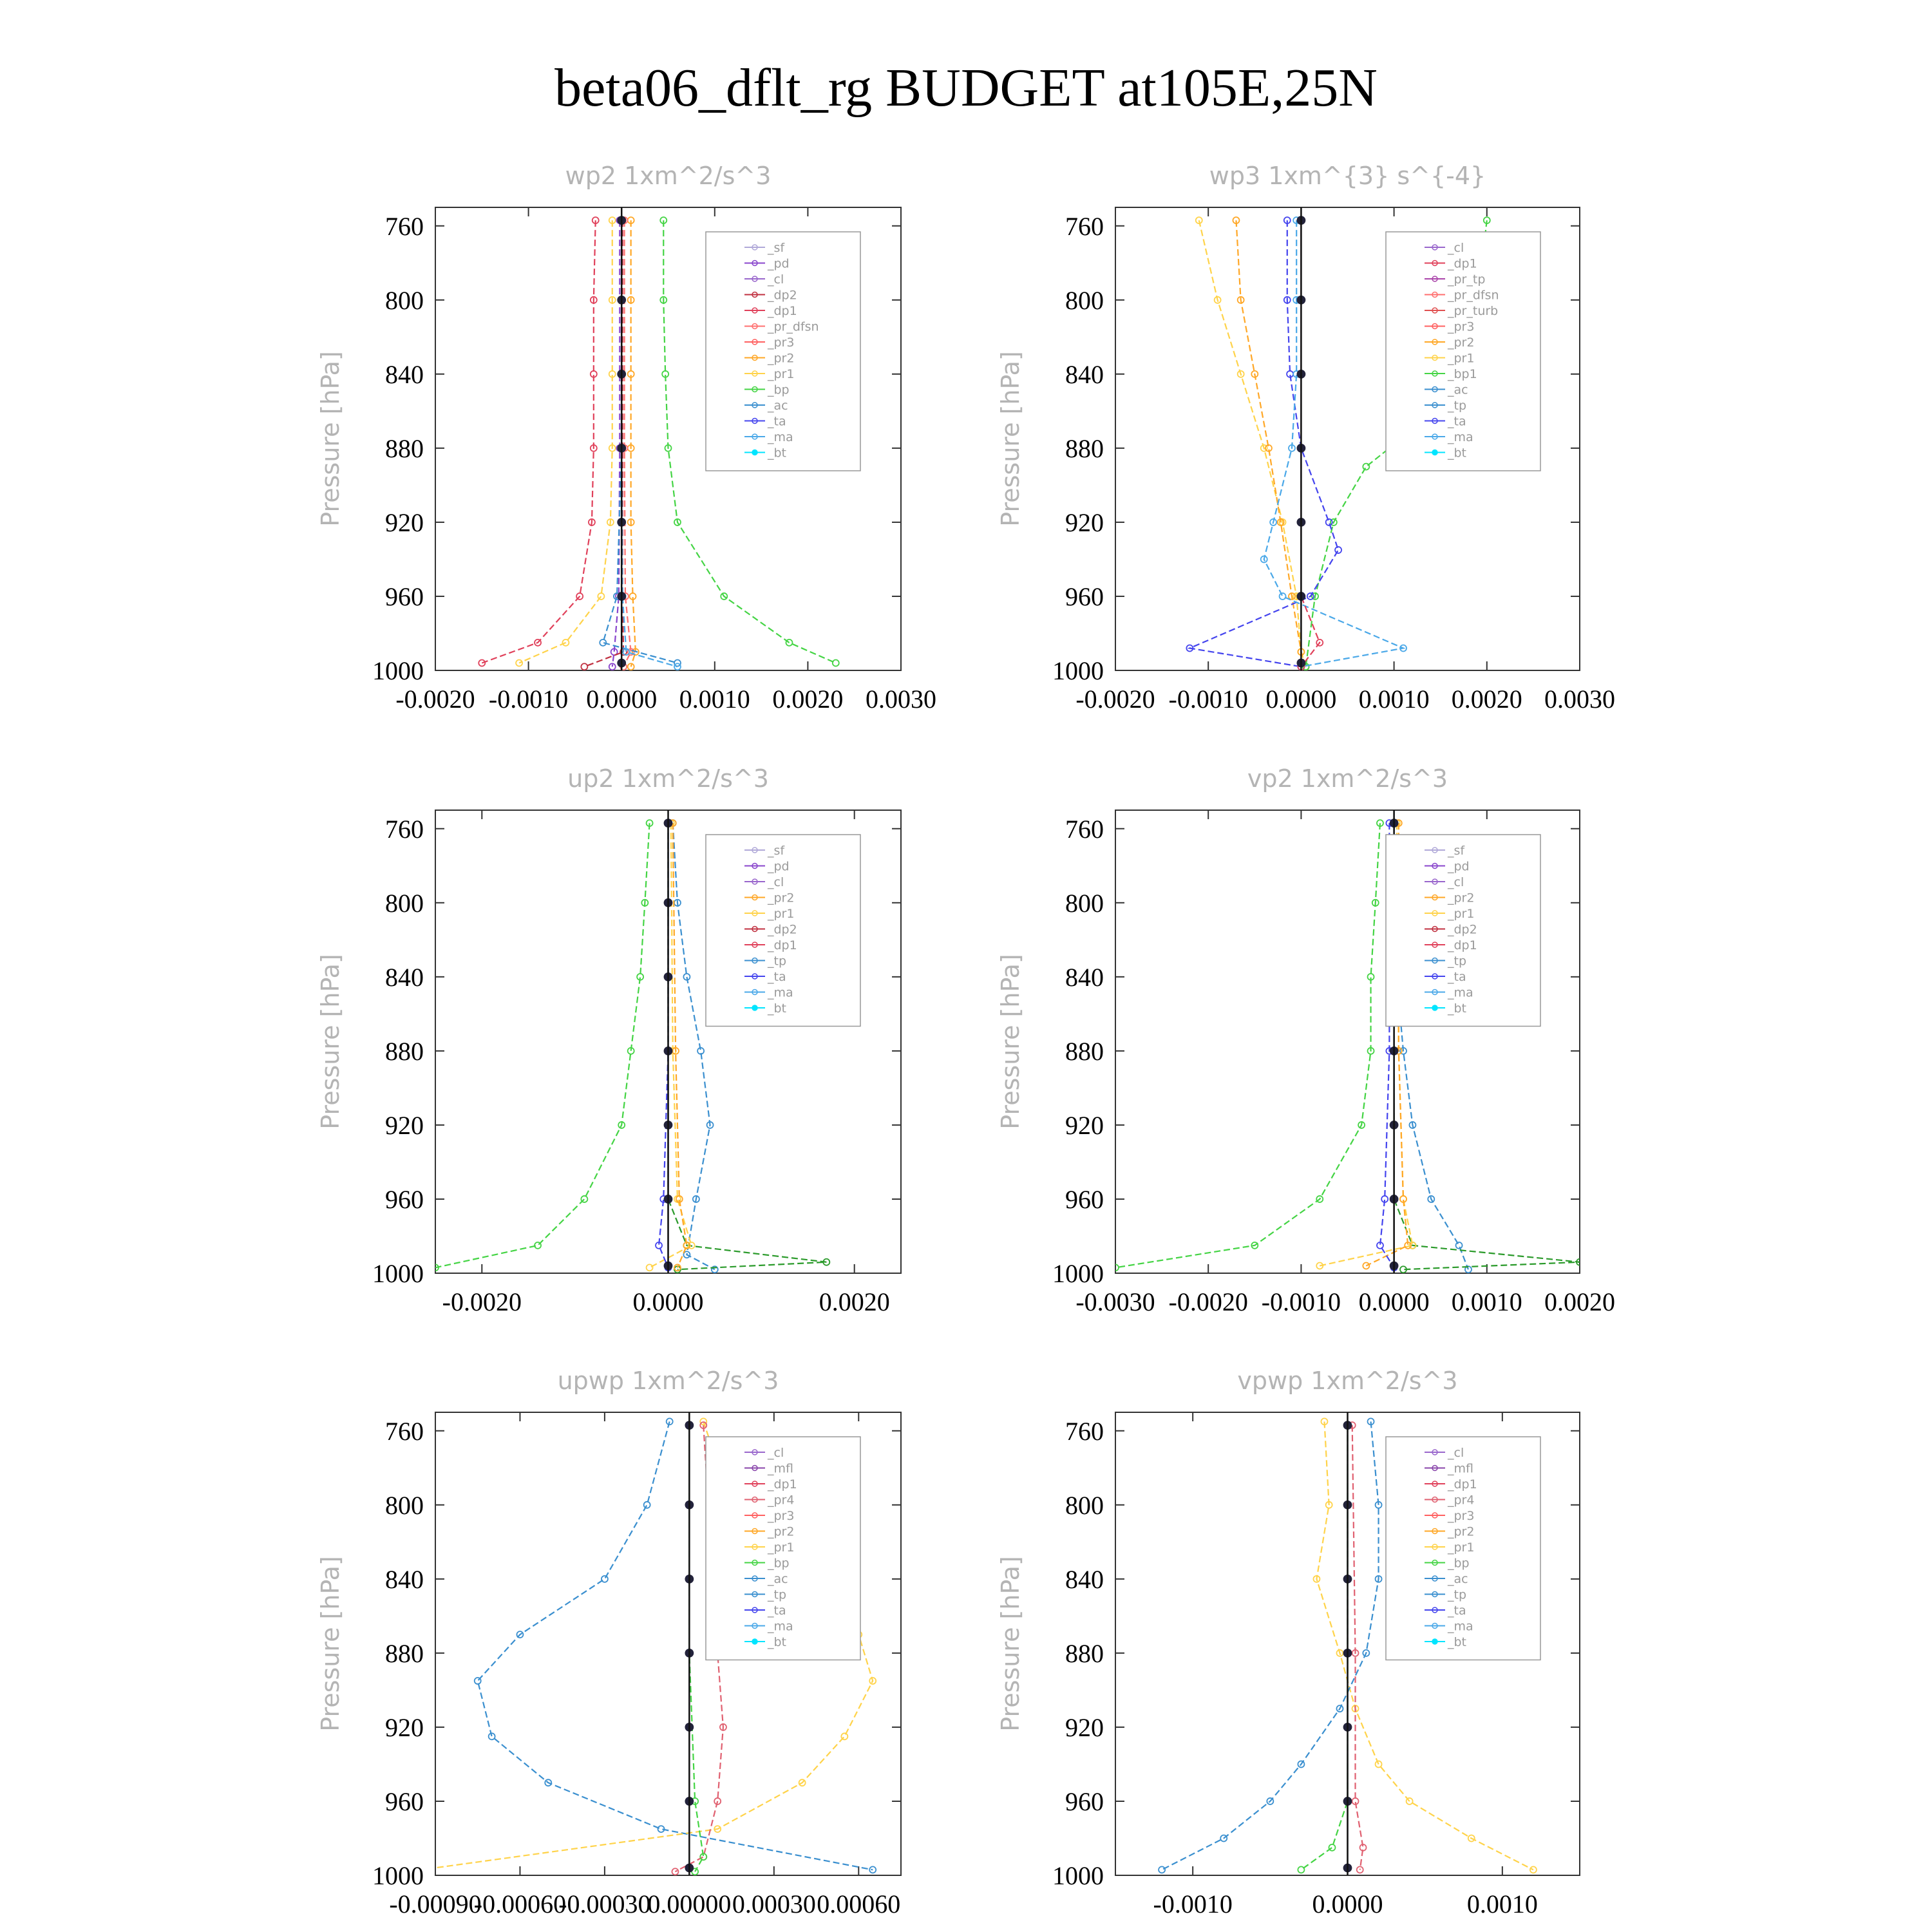 This screenshot has height=1932, width=1932. What do you see at coordinates (779, 867) in the screenshot?
I see `legend-label: _pd` at bounding box center [779, 867].